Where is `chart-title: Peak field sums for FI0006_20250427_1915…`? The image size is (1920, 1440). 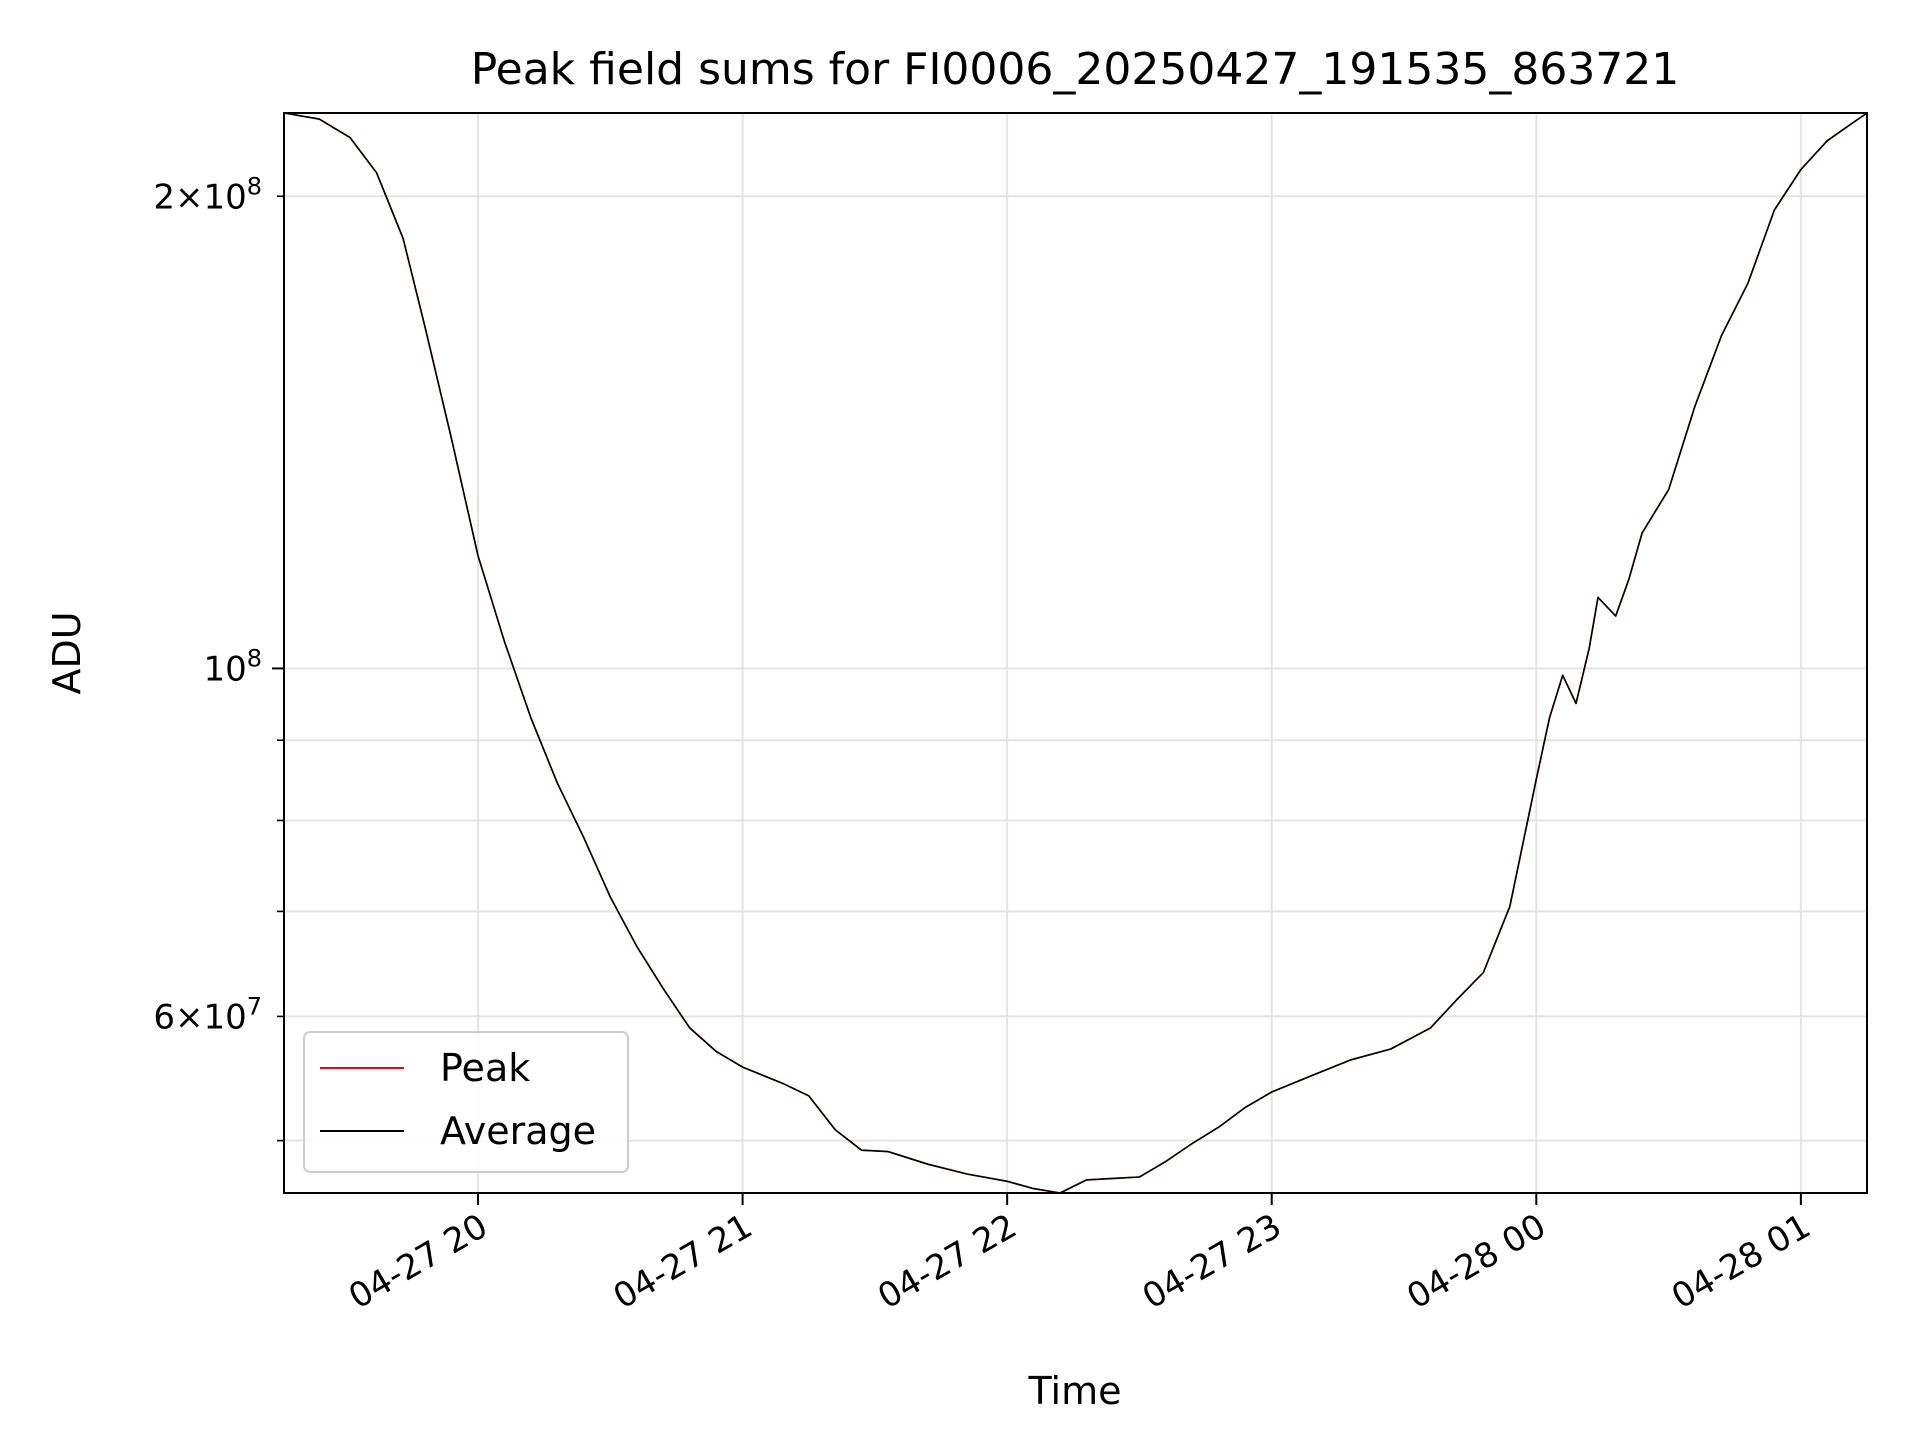 chart-title: Peak field sums for FI0006_20250427_1915… is located at coordinates (1075, 69).